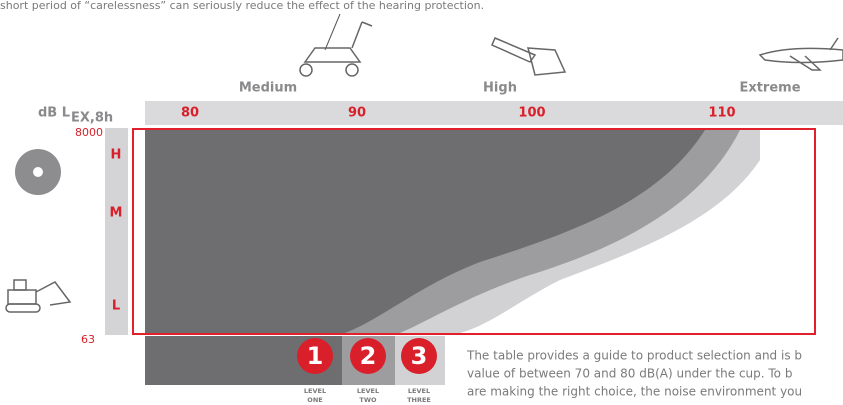 This screenshot has width=843, height=405. What do you see at coordinates (116, 306) in the screenshot?
I see `band-label: L` at bounding box center [116, 306].